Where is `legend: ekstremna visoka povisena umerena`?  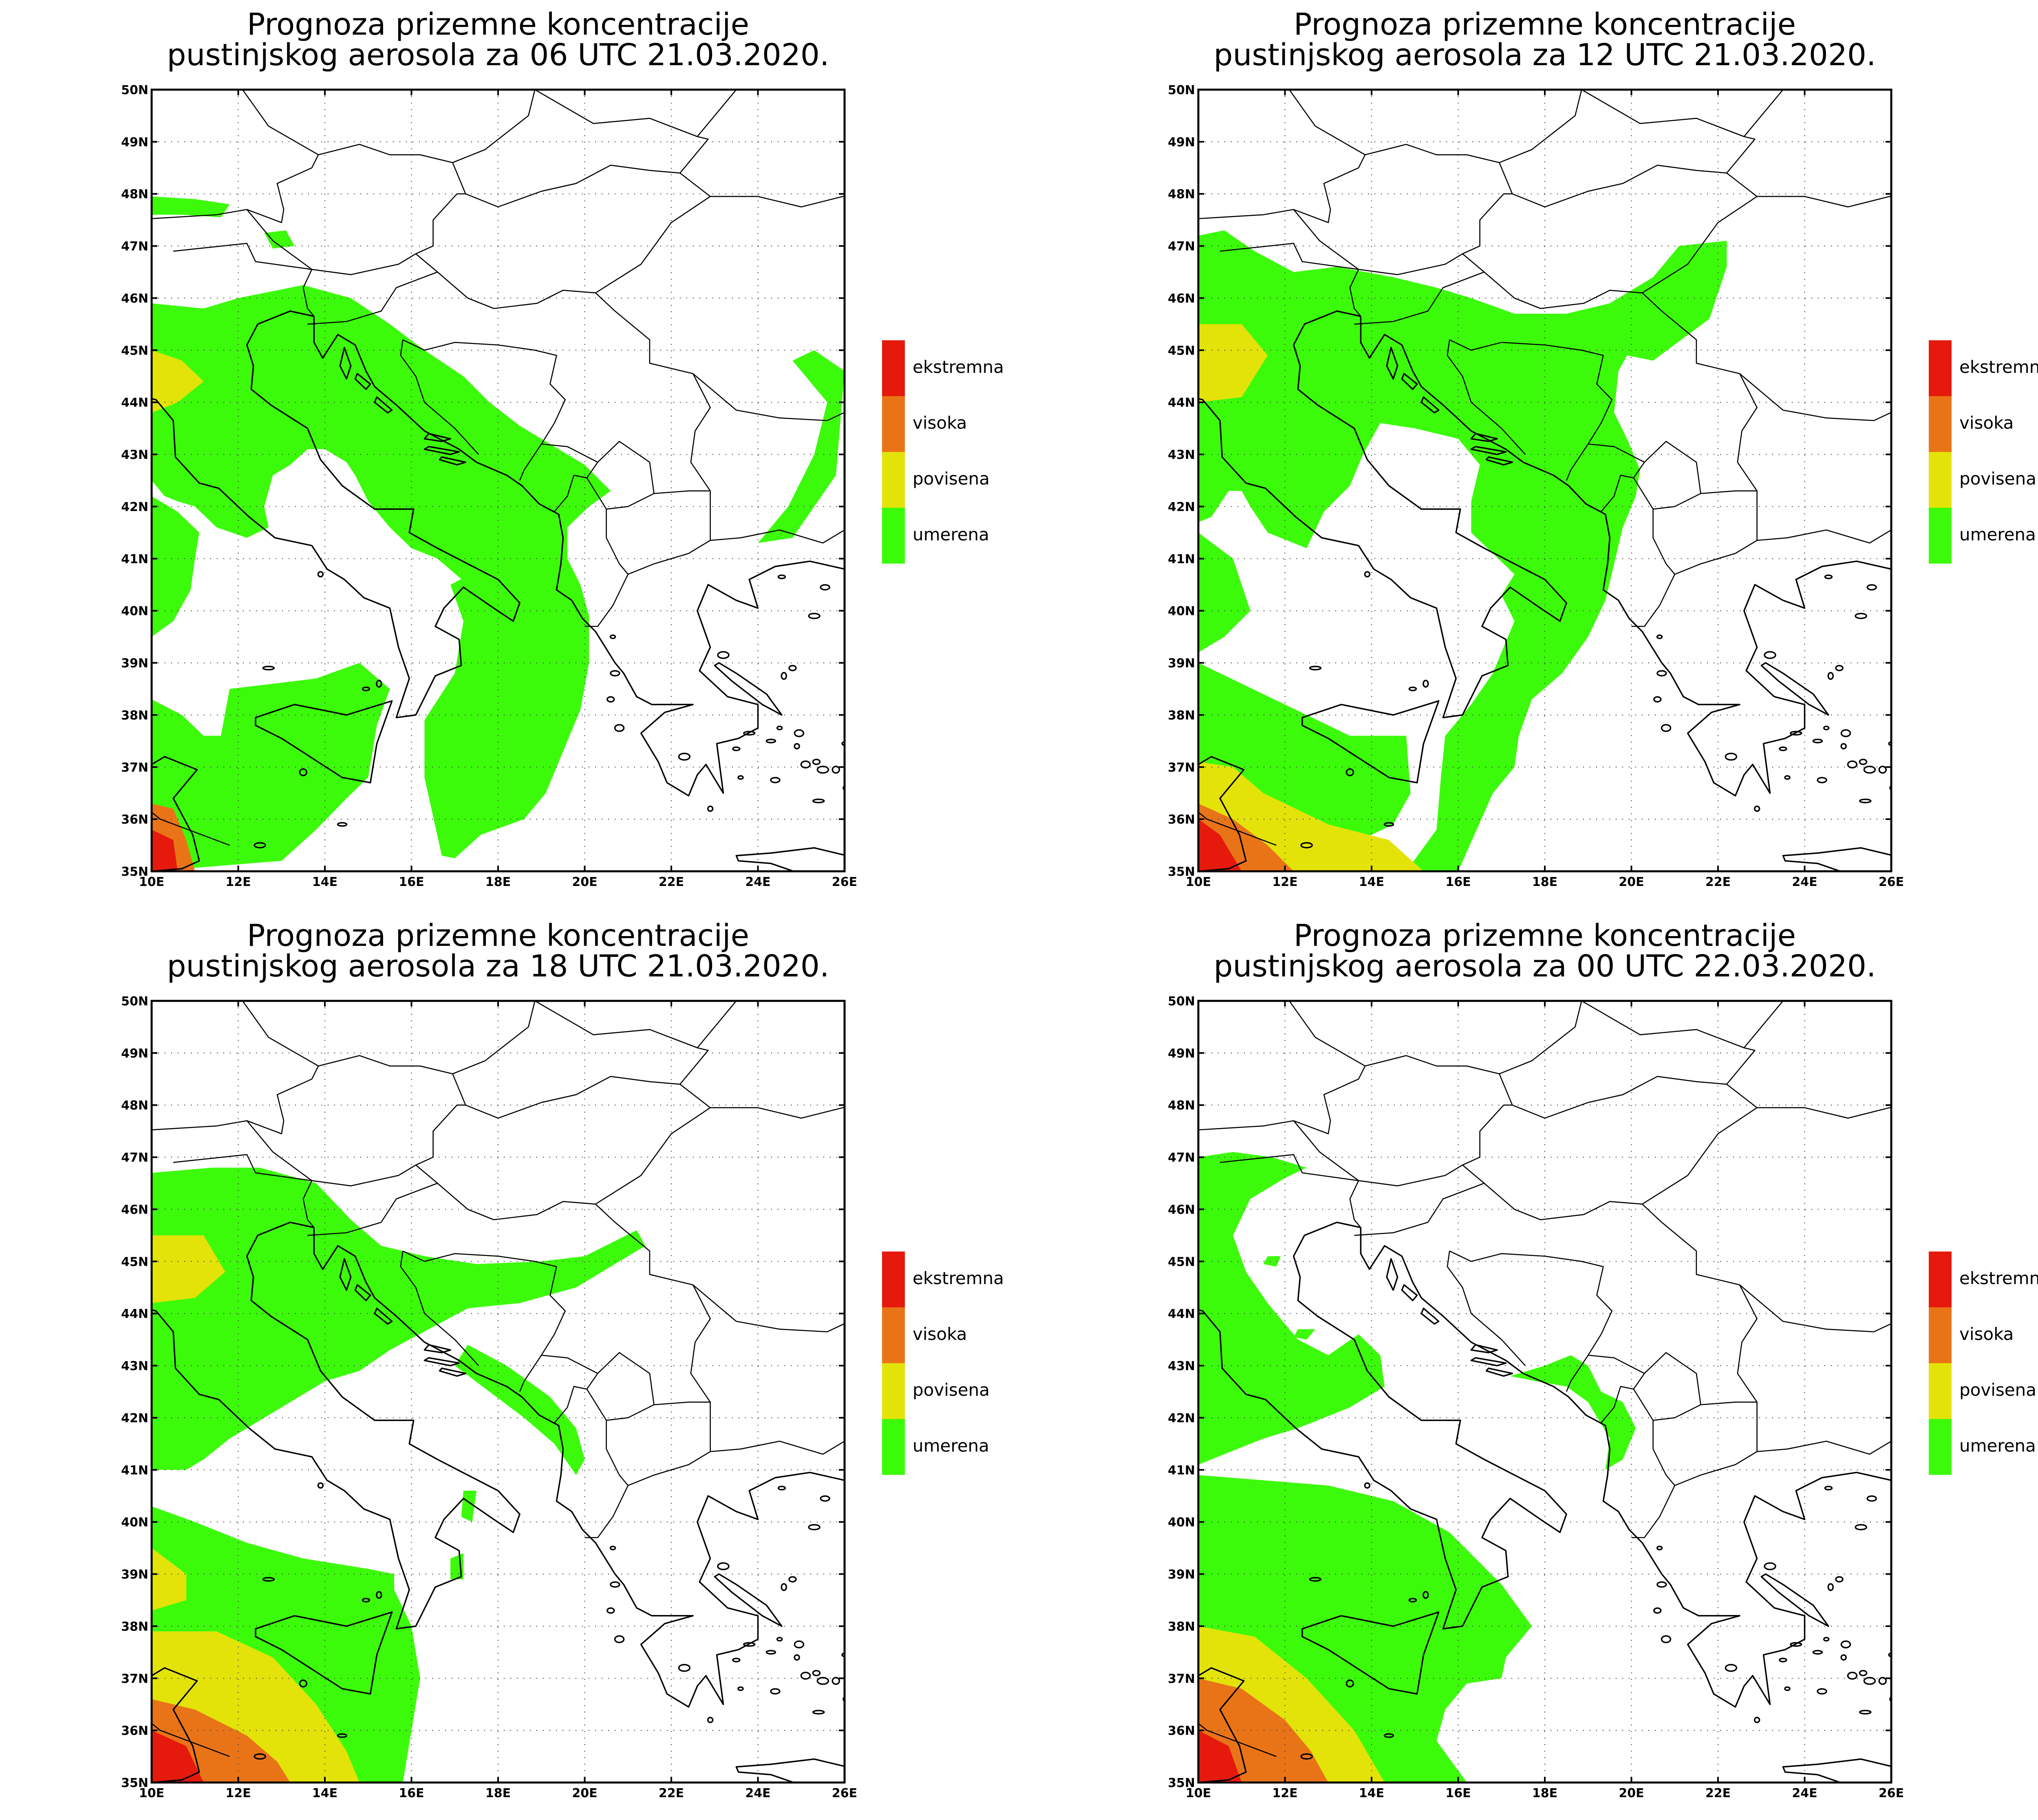 legend: ekstremna visoka povisena umerena is located at coordinates (943, 1364).